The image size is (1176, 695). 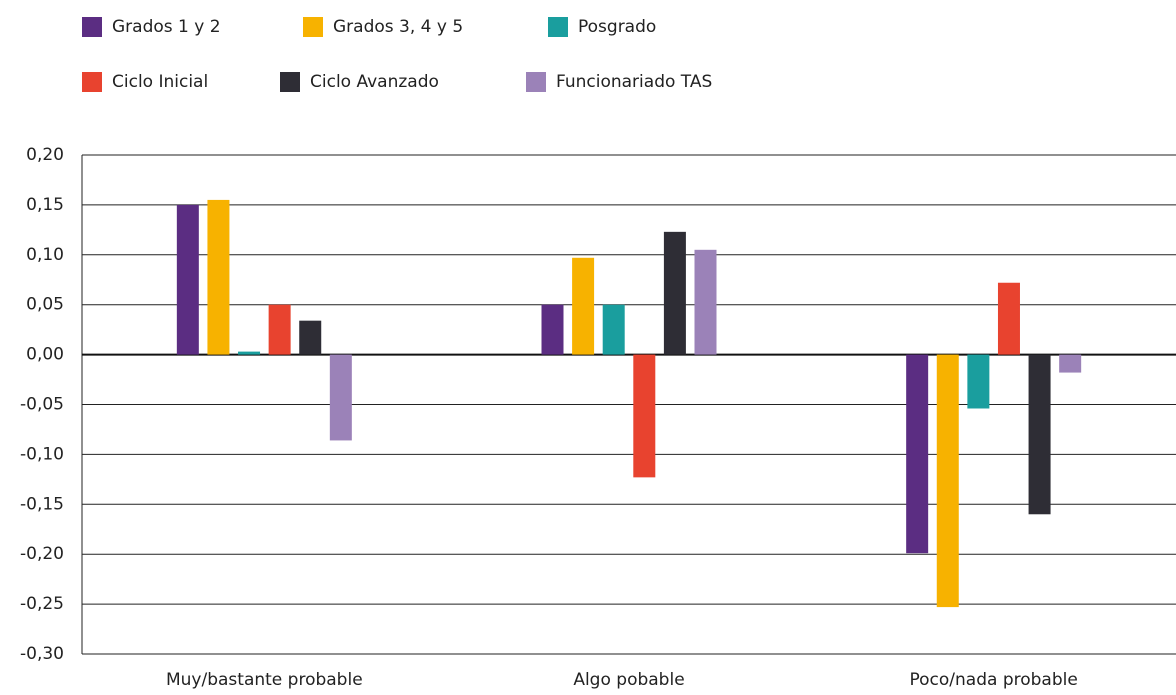 I want to click on y-tick-label: -0,25, so click(x=42, y=604).